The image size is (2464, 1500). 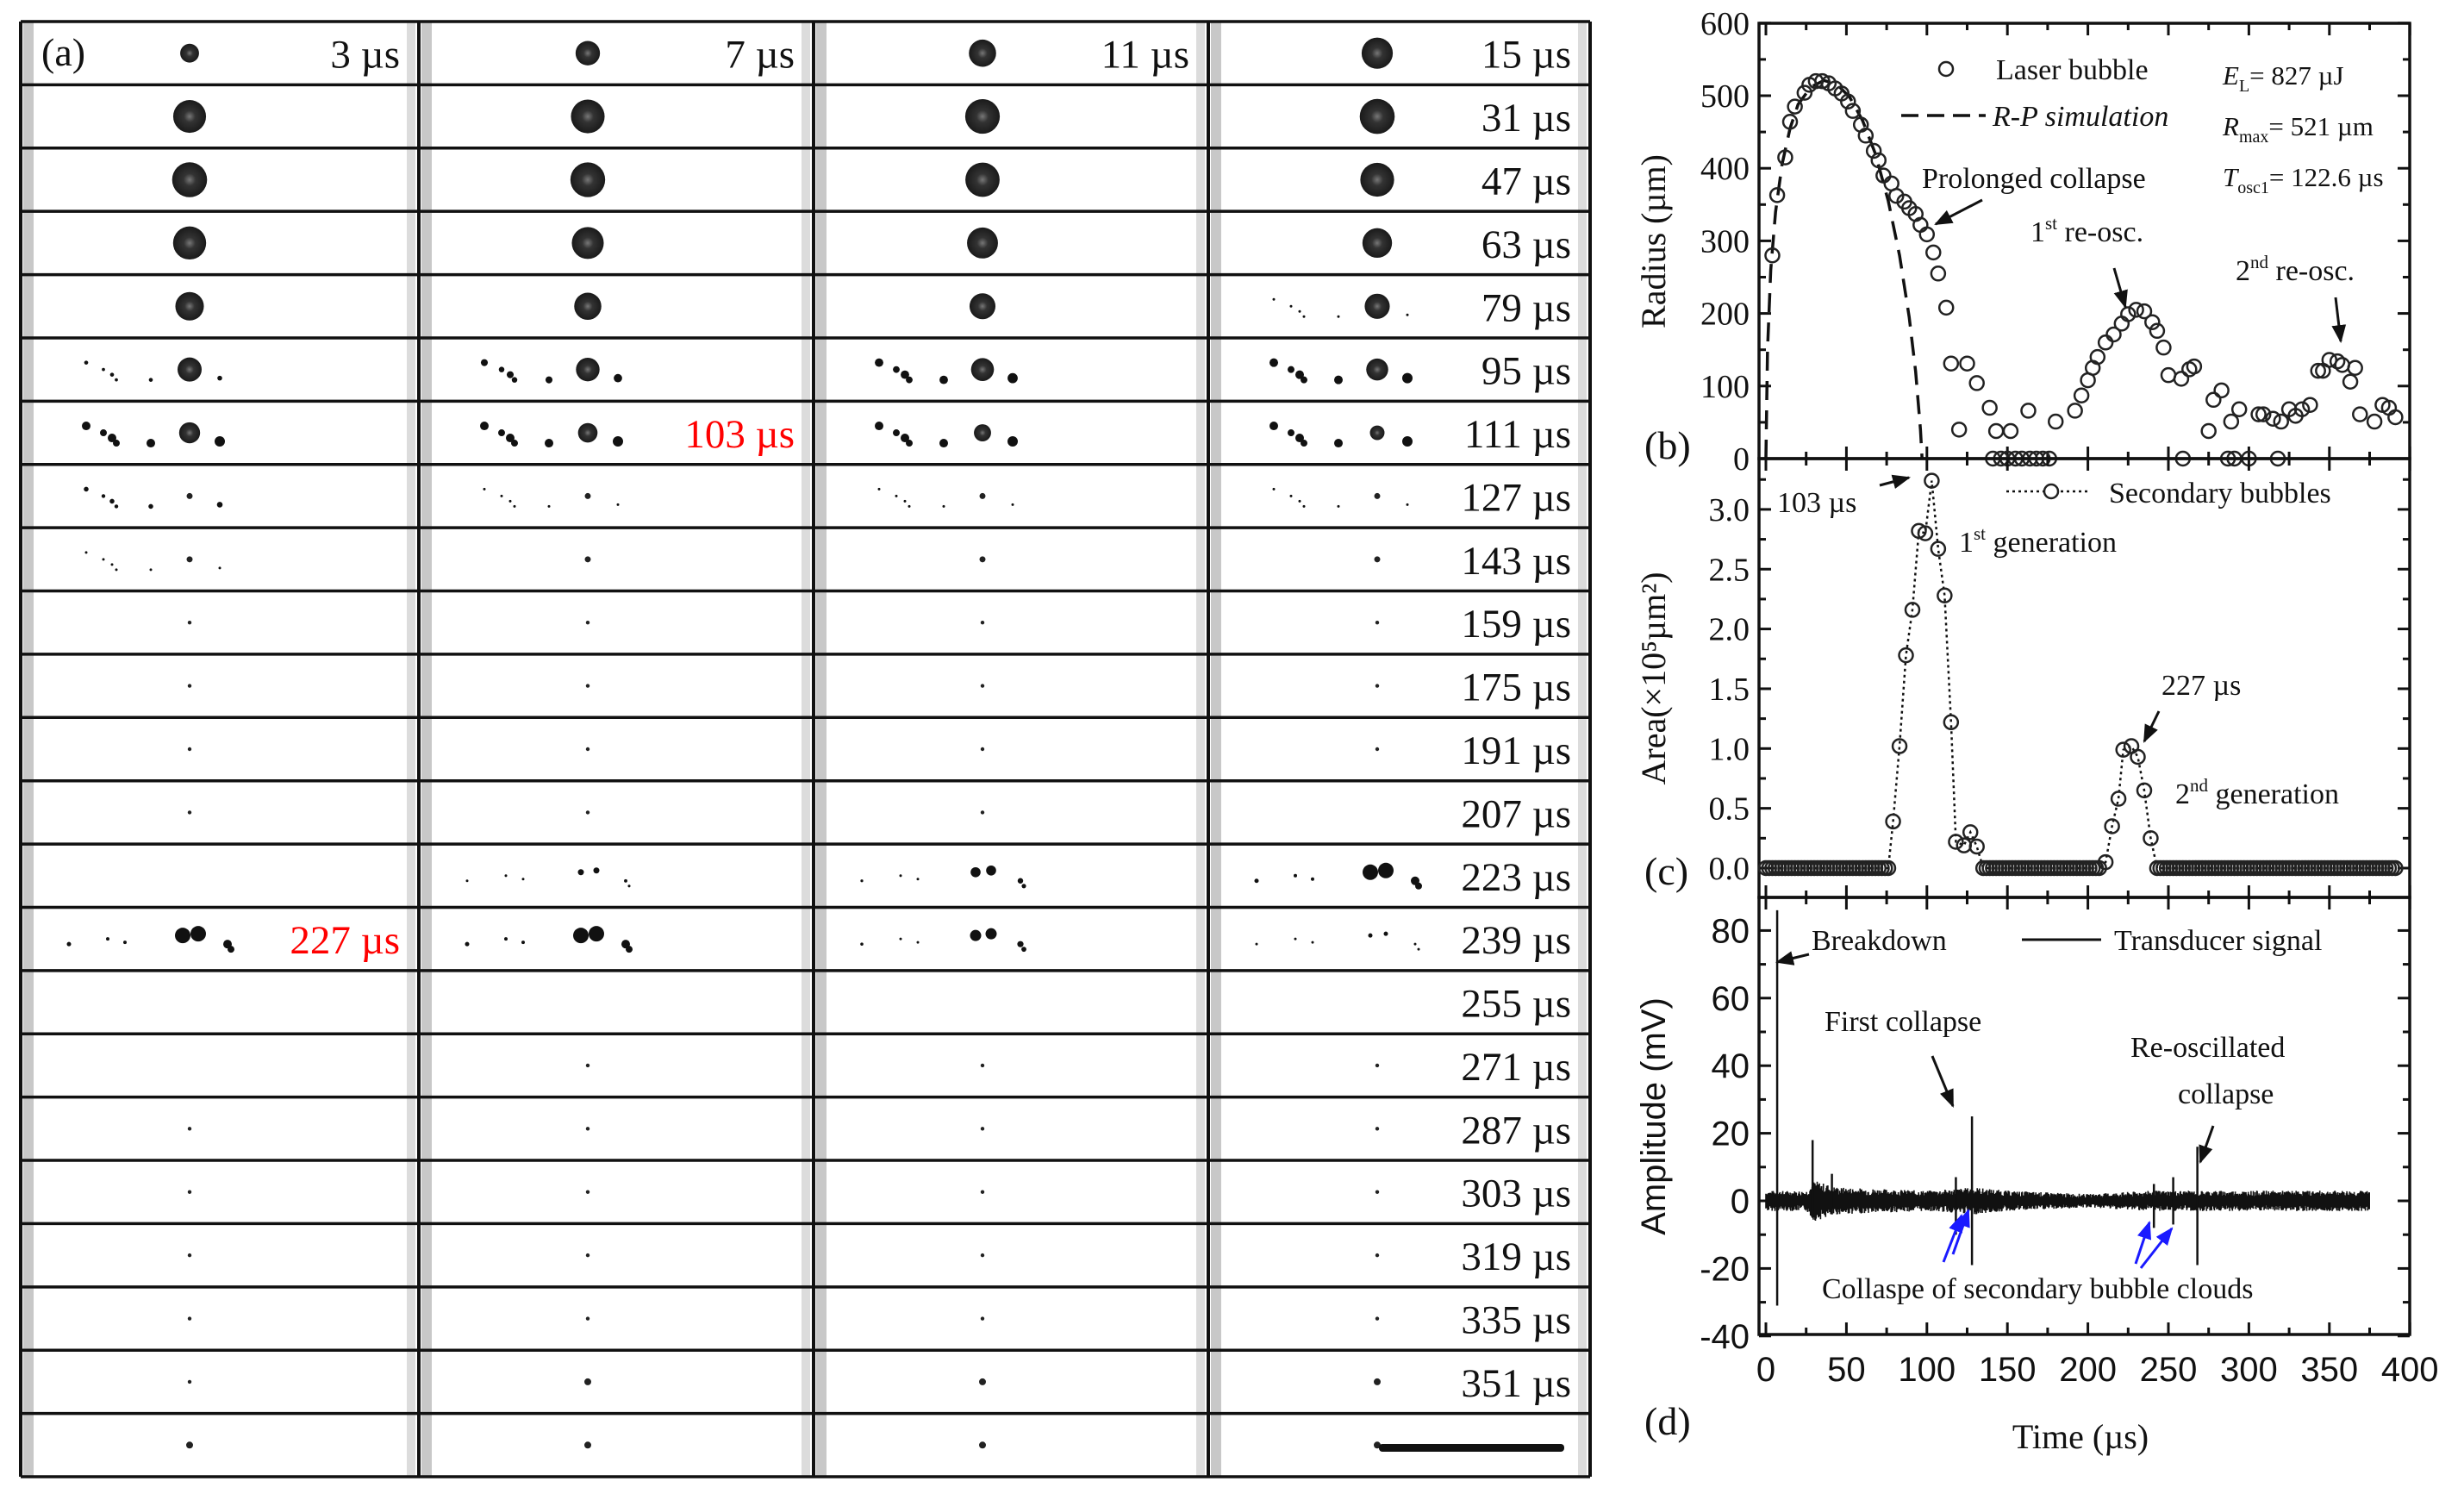 I want to click on frame-time-label: 335 µs, so click(x=1516, y=1320).